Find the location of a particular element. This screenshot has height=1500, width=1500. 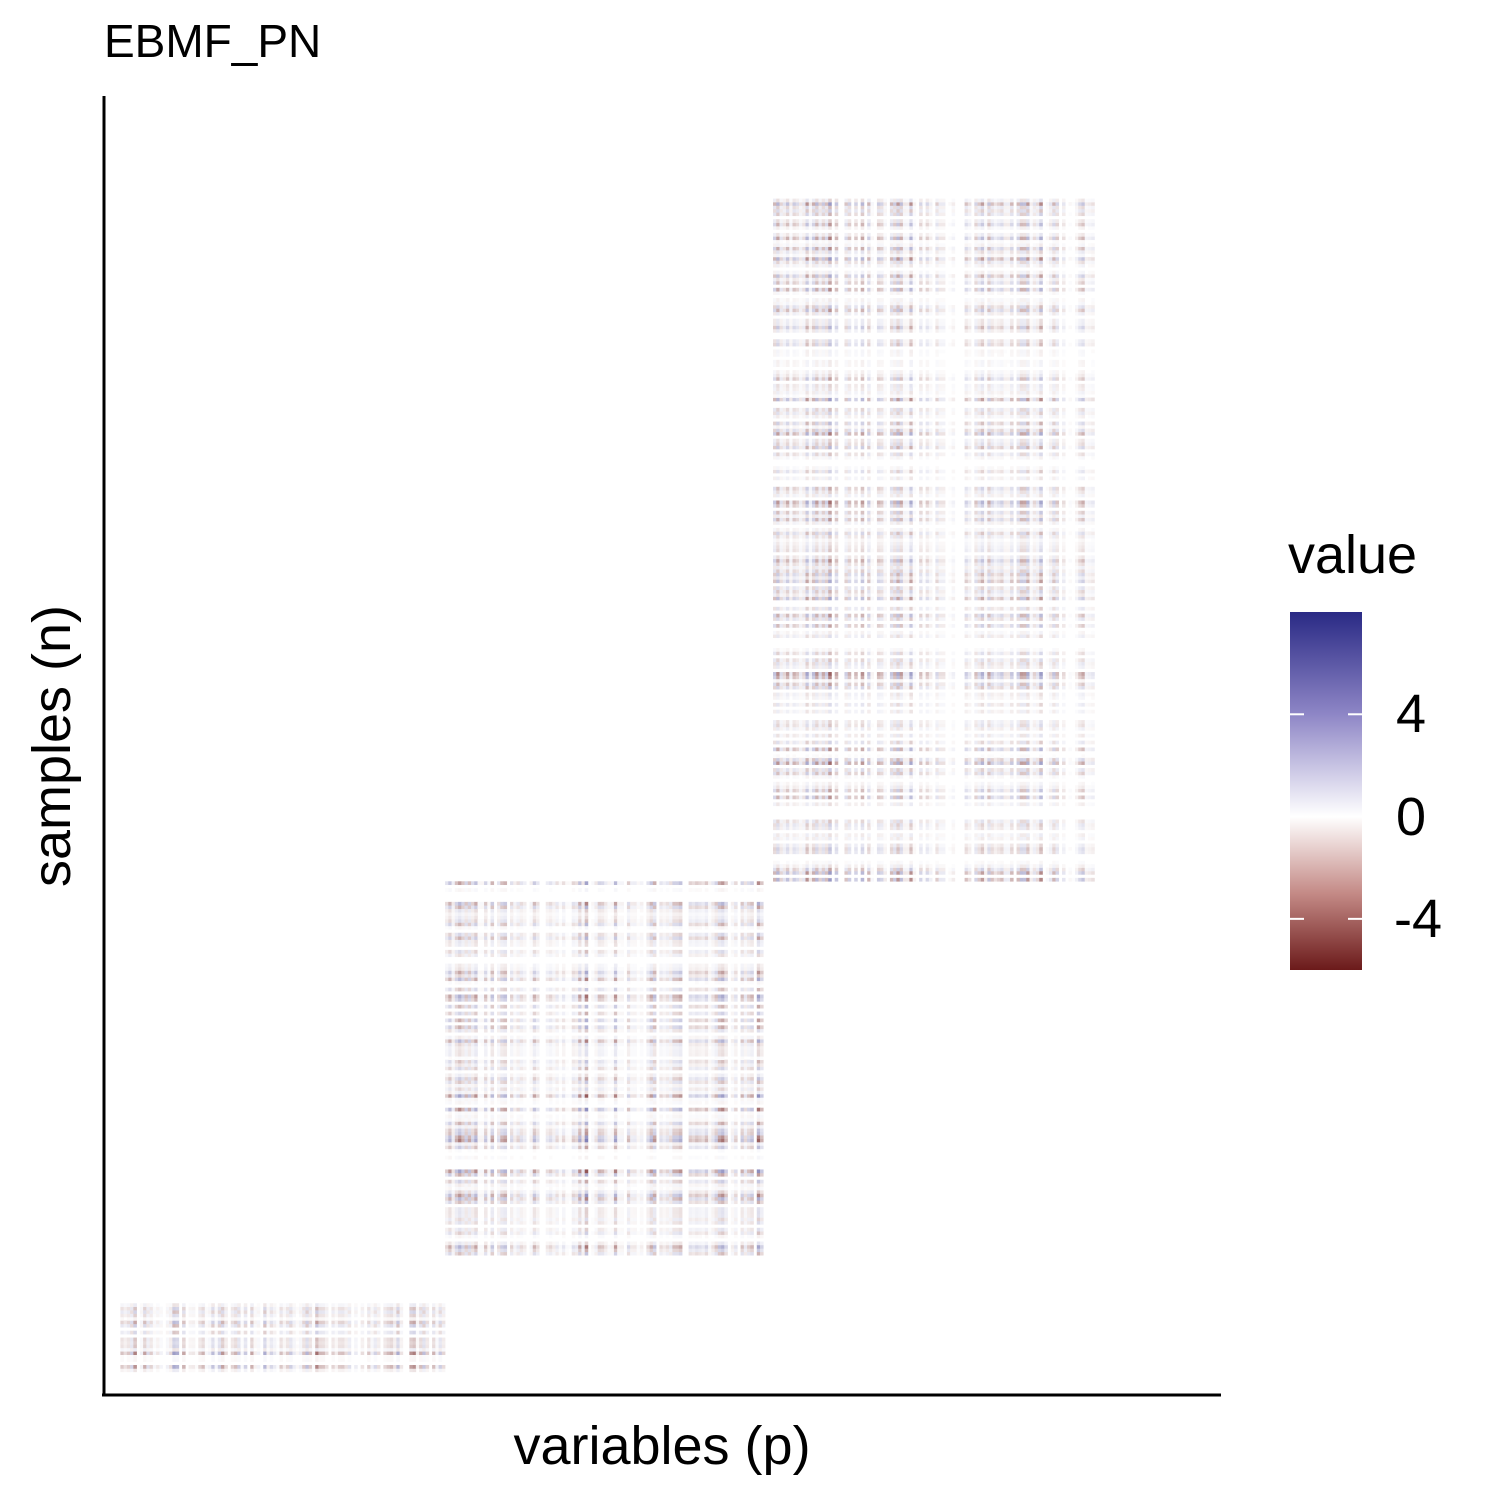

legend-tick-label: -4 is located at coordinates (1418, 919).